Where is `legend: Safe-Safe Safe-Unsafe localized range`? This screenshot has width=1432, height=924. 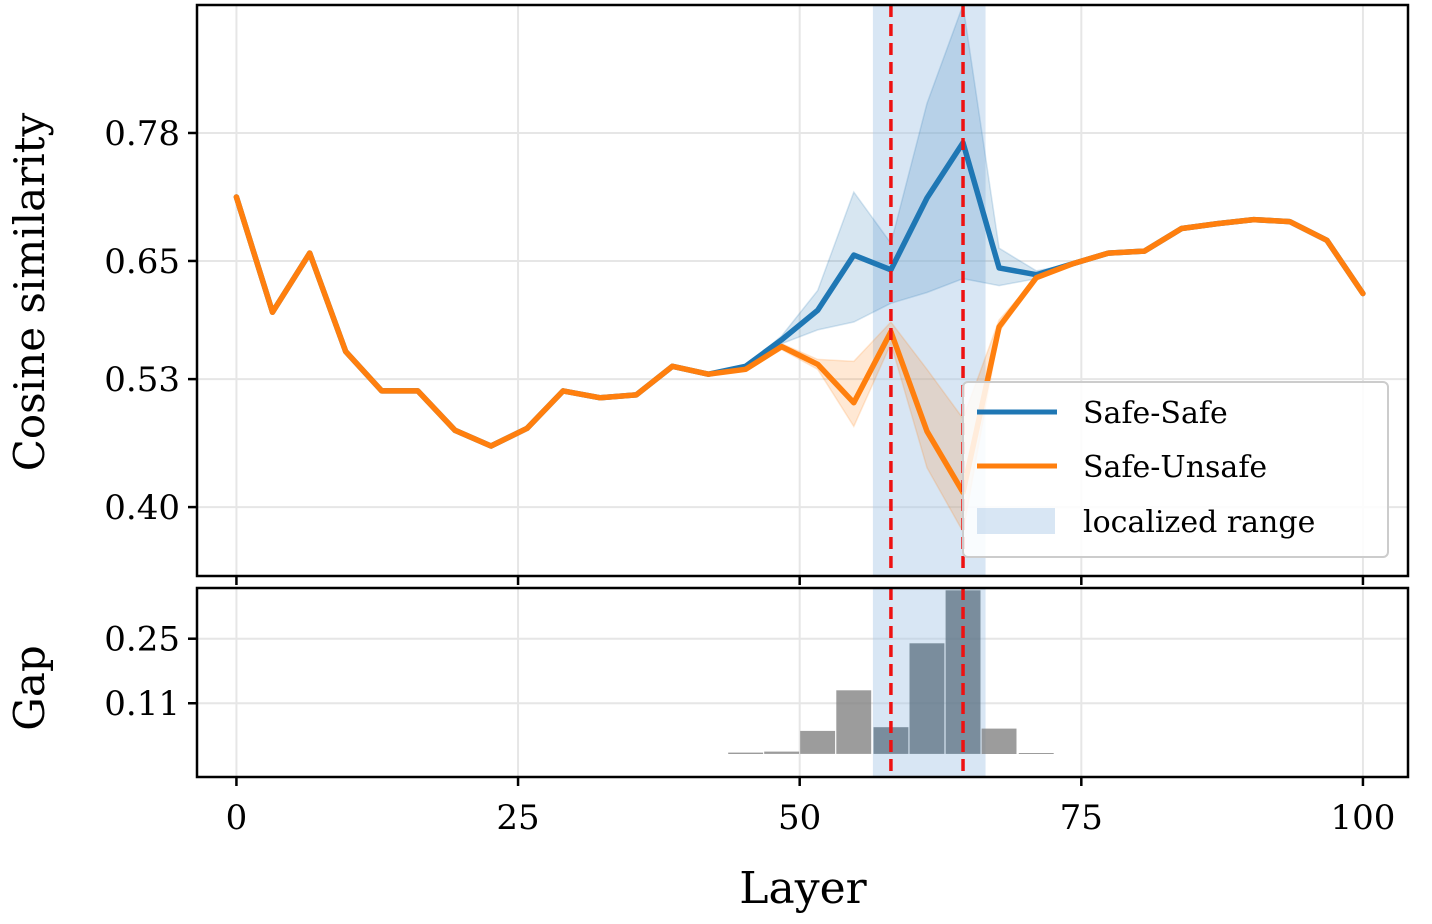
legend: Safe-Safe Safe-Unsafe localized range is located at coordinates (1175, 469).